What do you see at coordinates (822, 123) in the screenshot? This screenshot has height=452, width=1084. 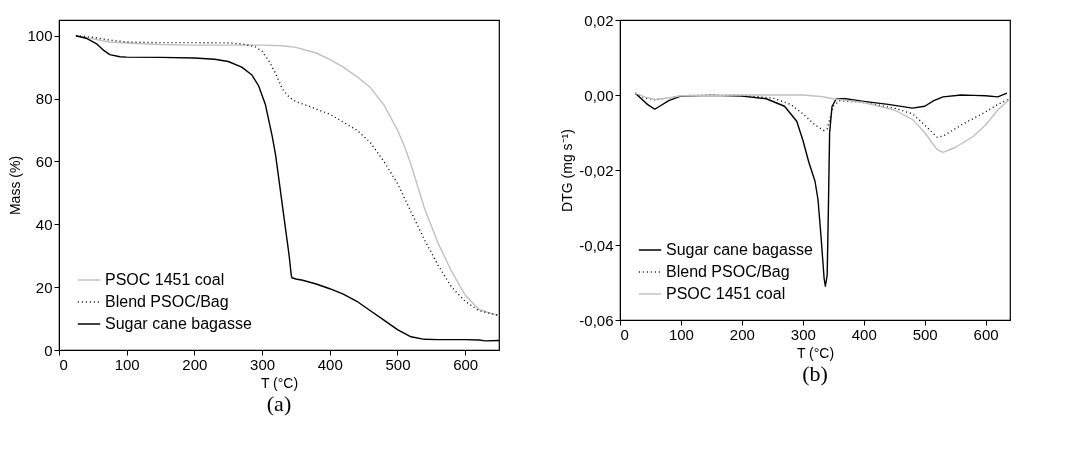 I see `line-series` at bounding box center [822, 123].